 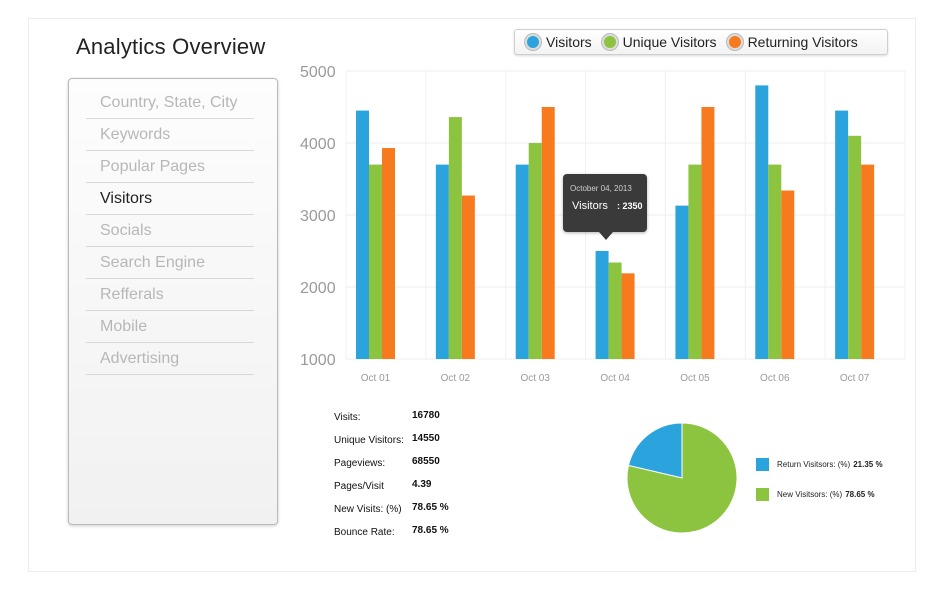 I want to click on tooltip-label: Visitors, so click(x=590, y=206).